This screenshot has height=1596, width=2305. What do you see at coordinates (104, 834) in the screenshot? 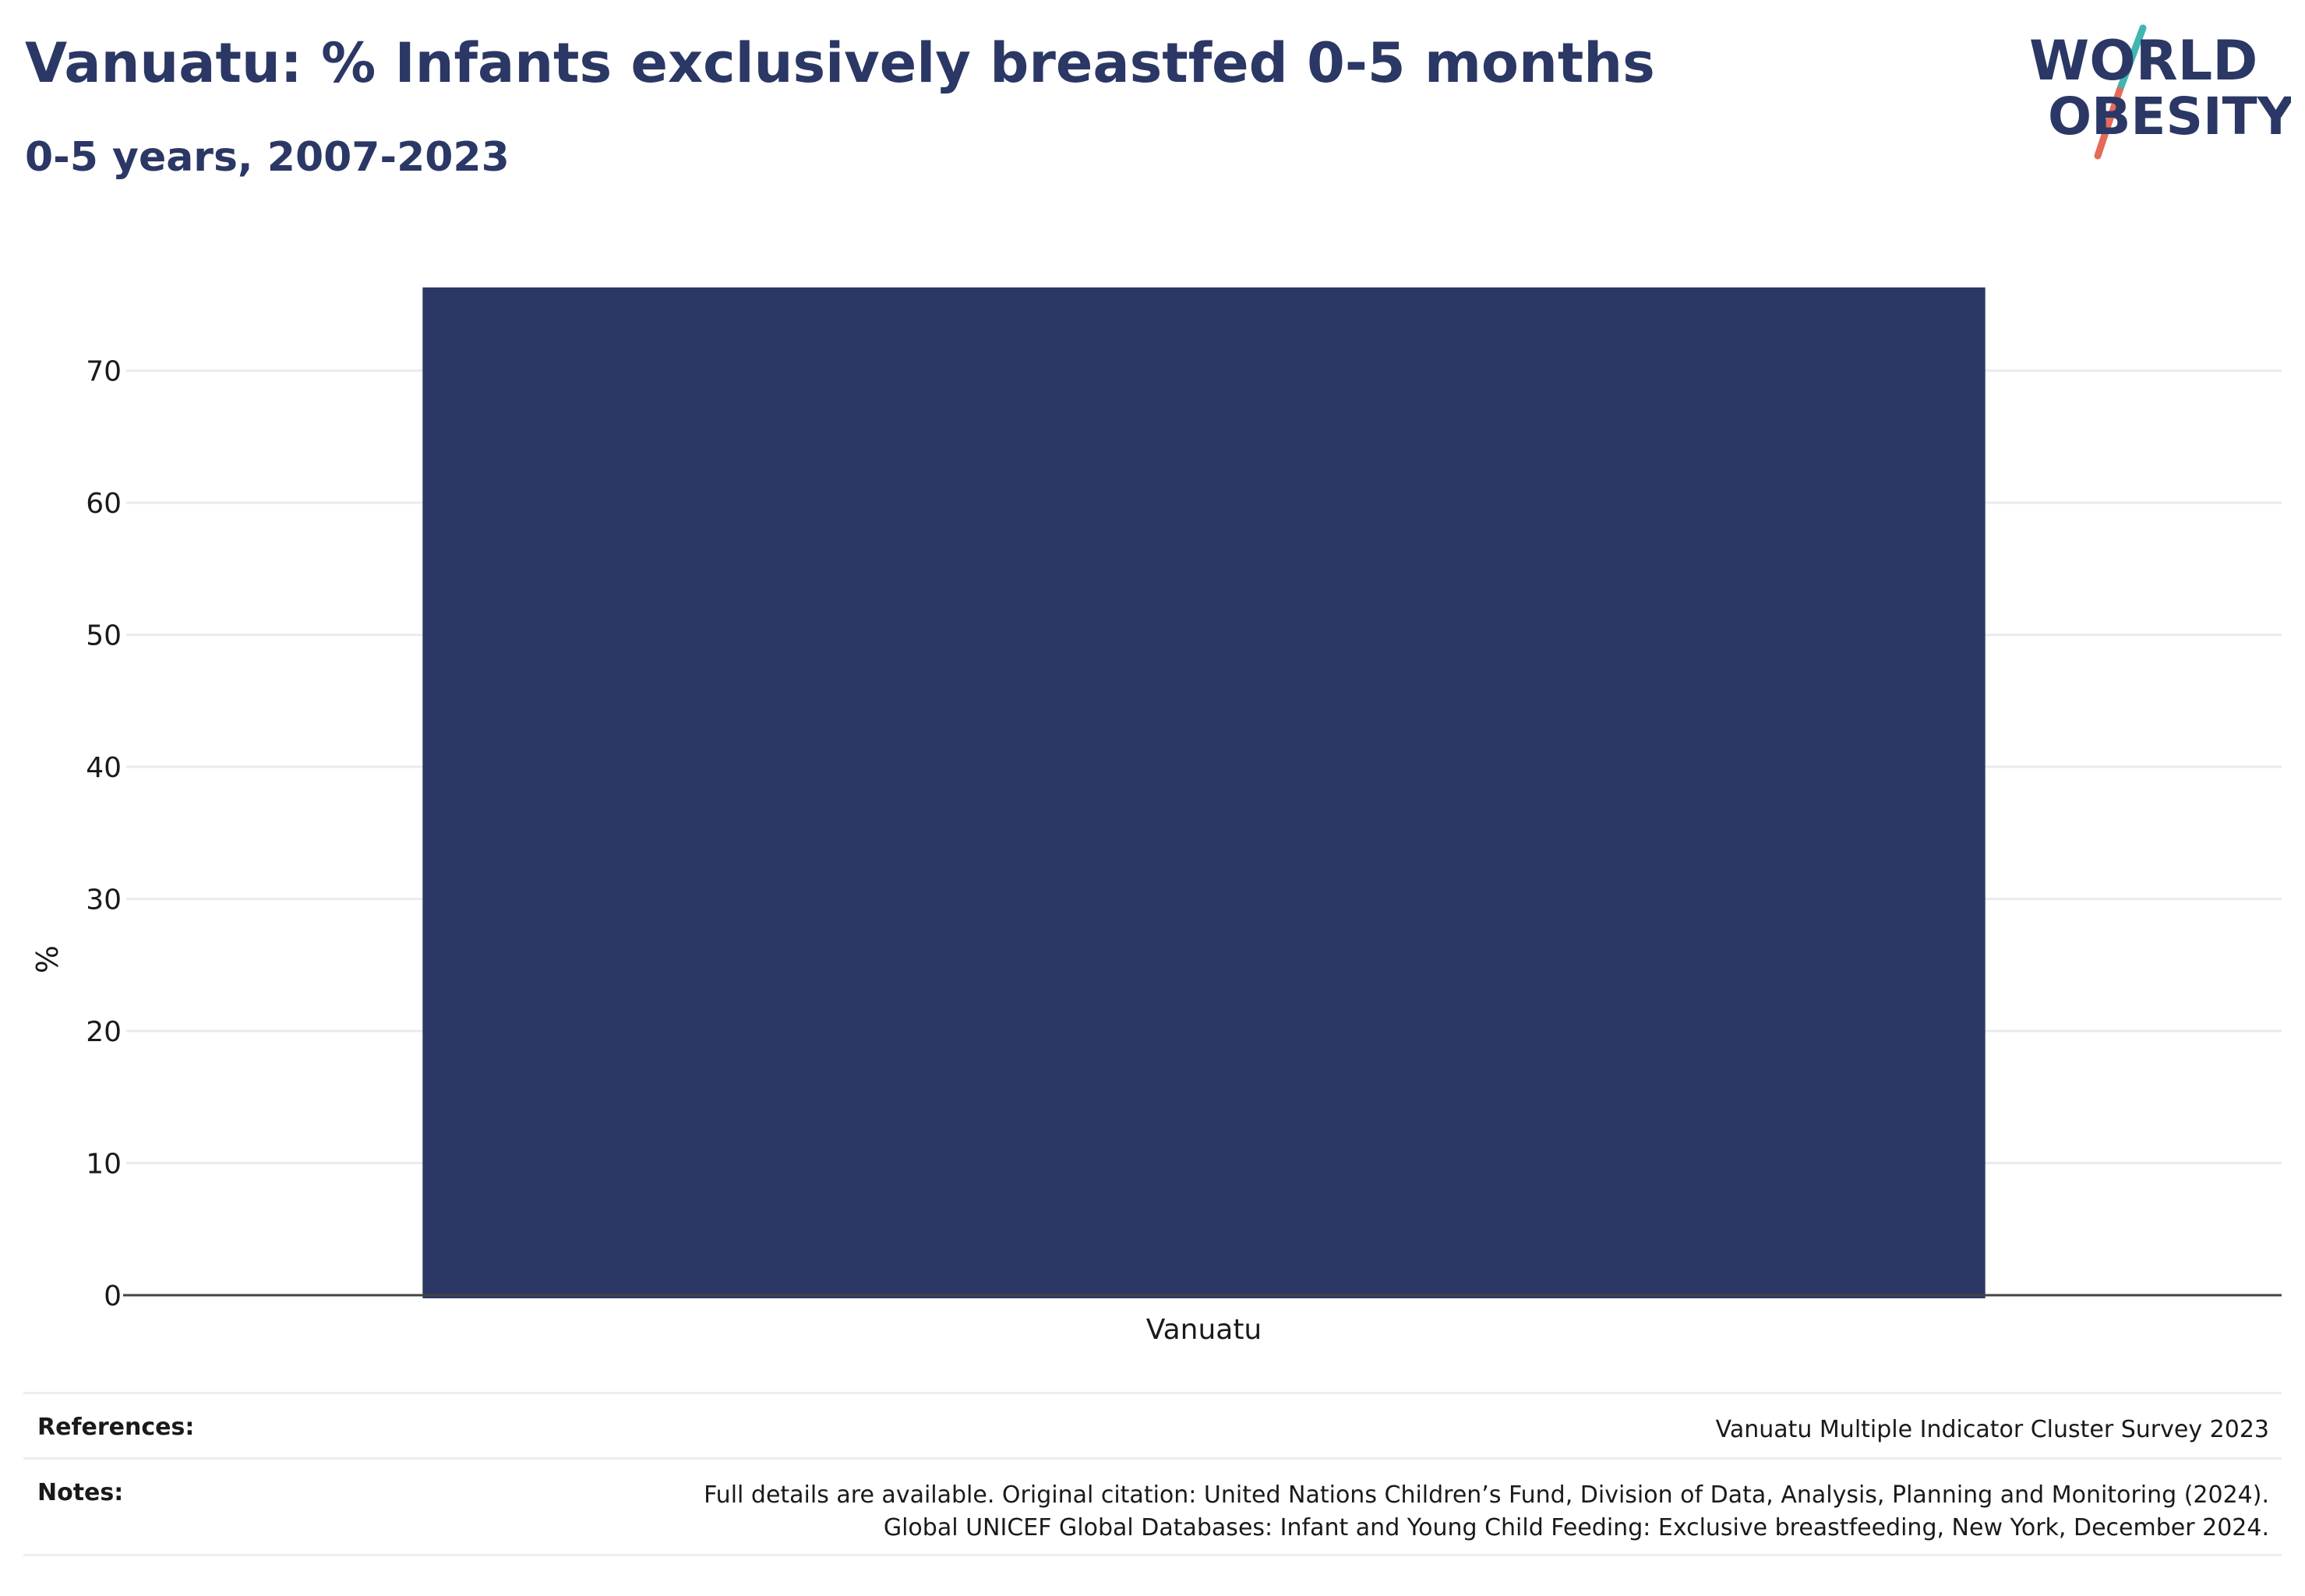
I see `y-tick-labels: 0 10 20 30 40 50 60 70` at bounding box center [104, 834].